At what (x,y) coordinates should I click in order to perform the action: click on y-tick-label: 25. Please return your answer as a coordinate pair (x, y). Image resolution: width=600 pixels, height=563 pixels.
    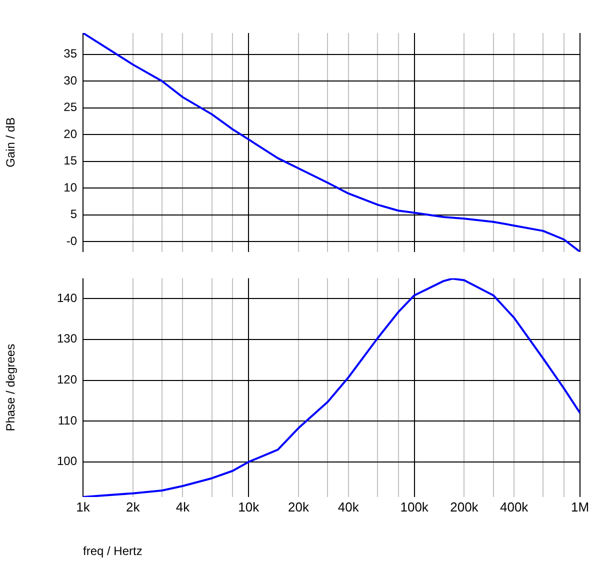
    Looking at the image, I should click on (71, 107).